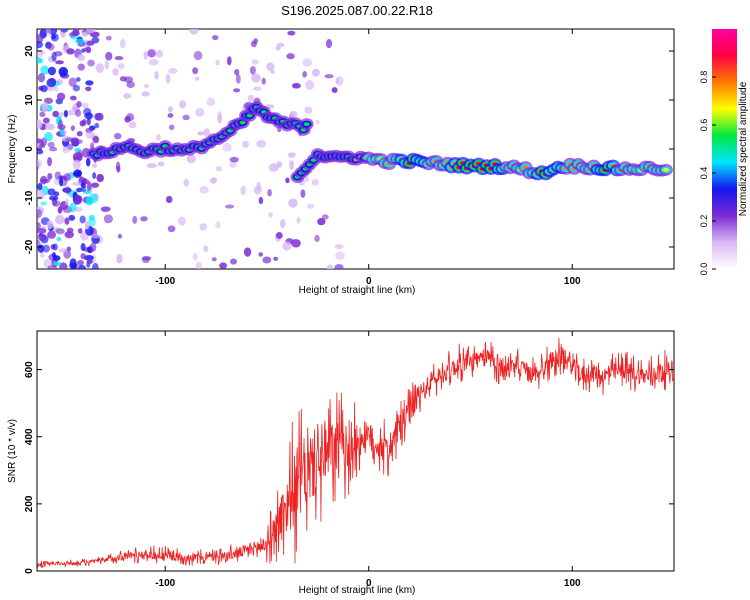  What do you see at coordinates (357, 590) in the screenshot?
I see `snr-xlabel: Height of straight line (km)` at bounding box center [357, 590].